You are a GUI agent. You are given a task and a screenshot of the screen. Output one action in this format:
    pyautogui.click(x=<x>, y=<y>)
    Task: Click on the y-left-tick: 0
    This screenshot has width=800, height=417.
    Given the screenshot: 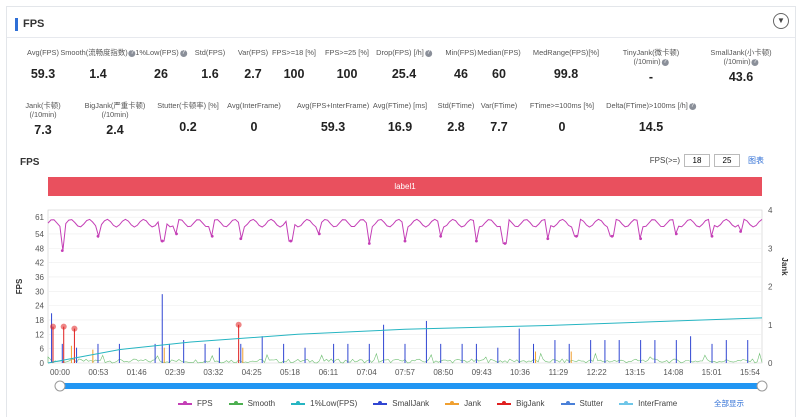 What is the action you would take?
    pyautogui.click(x=42, y=363)
    